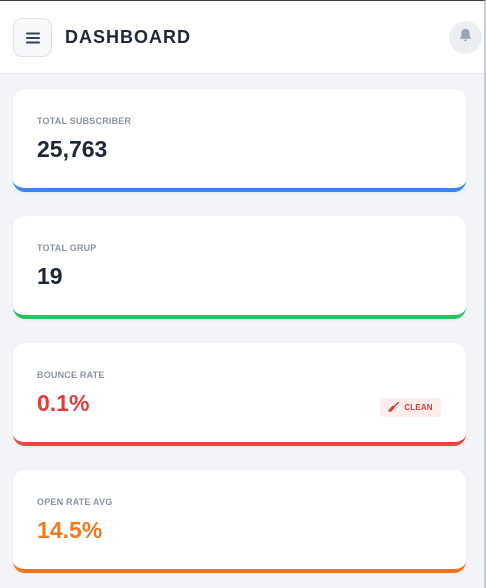 The width and height of the screenshot is (486, 588). Describe the element at coordinates (394, 408) in the screenshot. I see `broom-icon` at that location.